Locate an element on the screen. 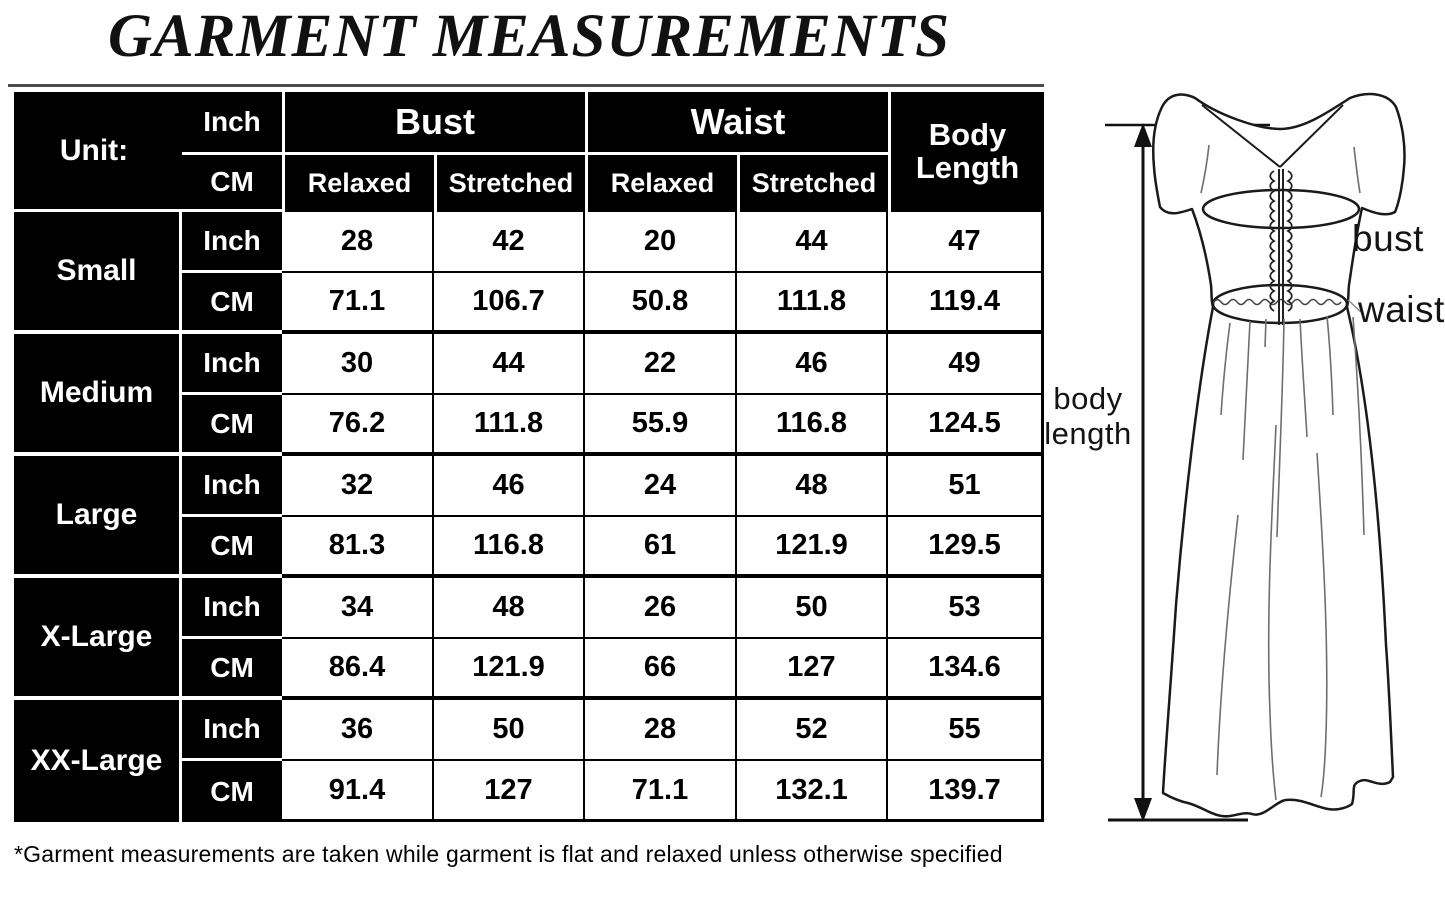 The image size is (1445, 920). waist-gather-line is located at coordinates (1277, 302).